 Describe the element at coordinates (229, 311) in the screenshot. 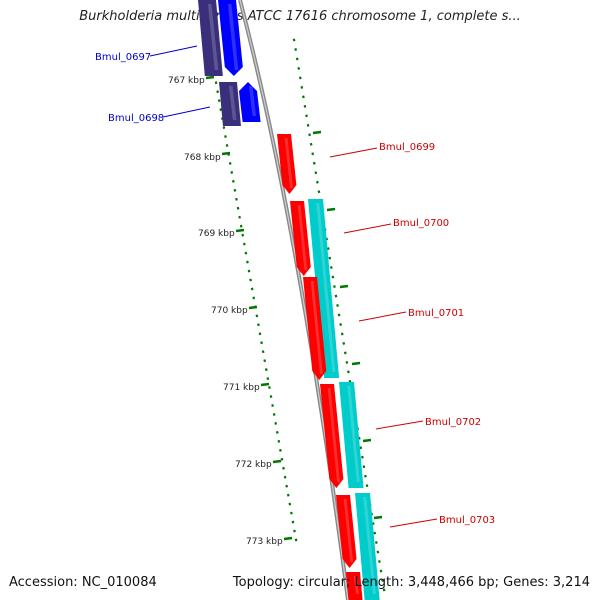

I see `tick-label-770: 770 kbp` at that location.